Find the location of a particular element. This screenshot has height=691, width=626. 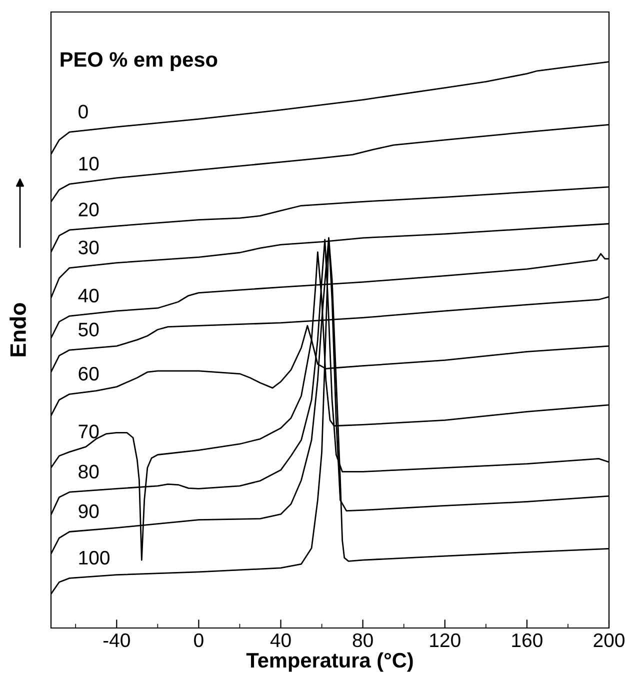

series-label: 60 is located at coordinates (88, 373).